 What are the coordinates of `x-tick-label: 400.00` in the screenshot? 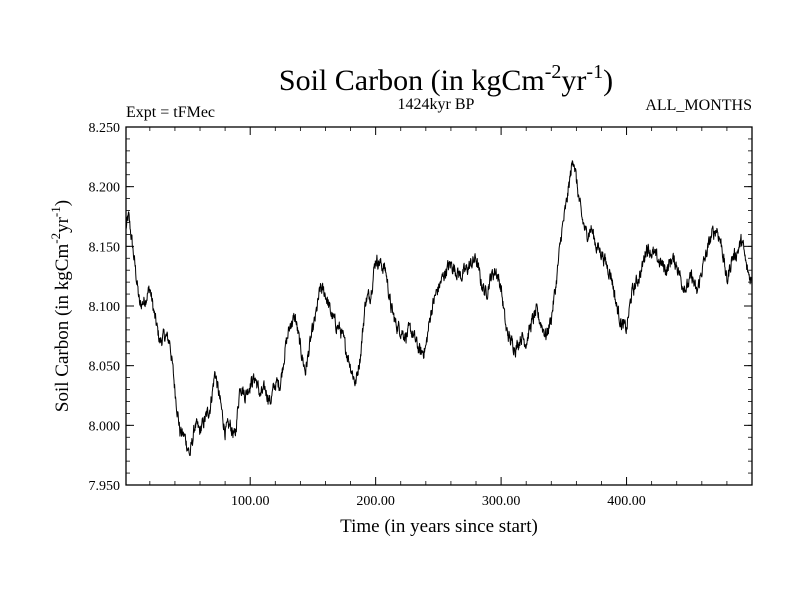 It's located at (626, 501).